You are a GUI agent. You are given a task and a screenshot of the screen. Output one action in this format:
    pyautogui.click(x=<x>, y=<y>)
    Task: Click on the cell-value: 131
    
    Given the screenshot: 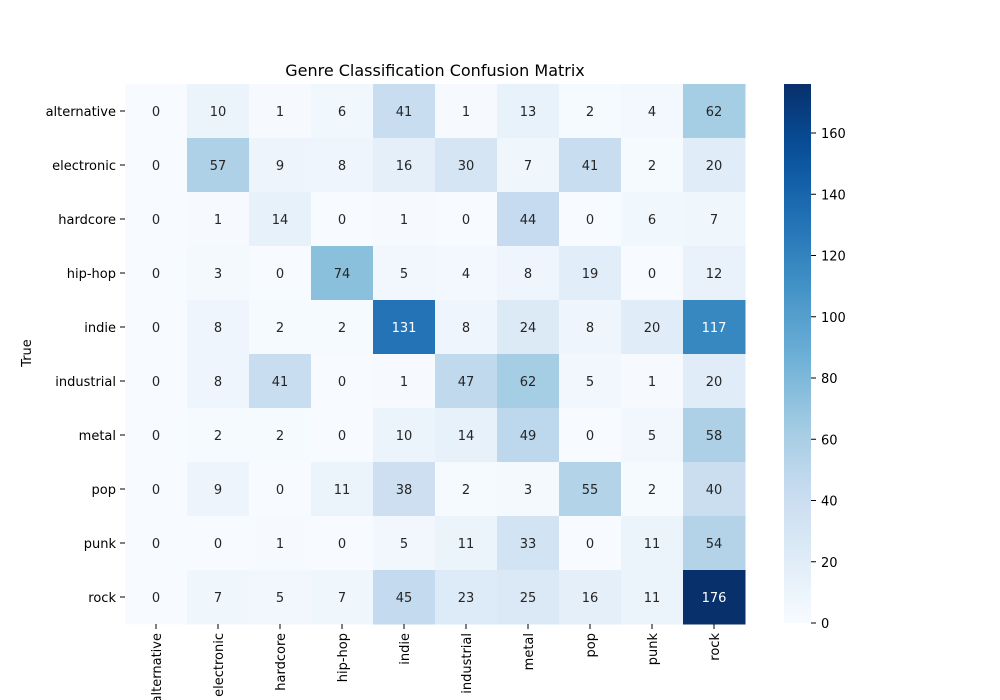 What is the action you would take?
    pyautogui.click(x=404, y=328)
    